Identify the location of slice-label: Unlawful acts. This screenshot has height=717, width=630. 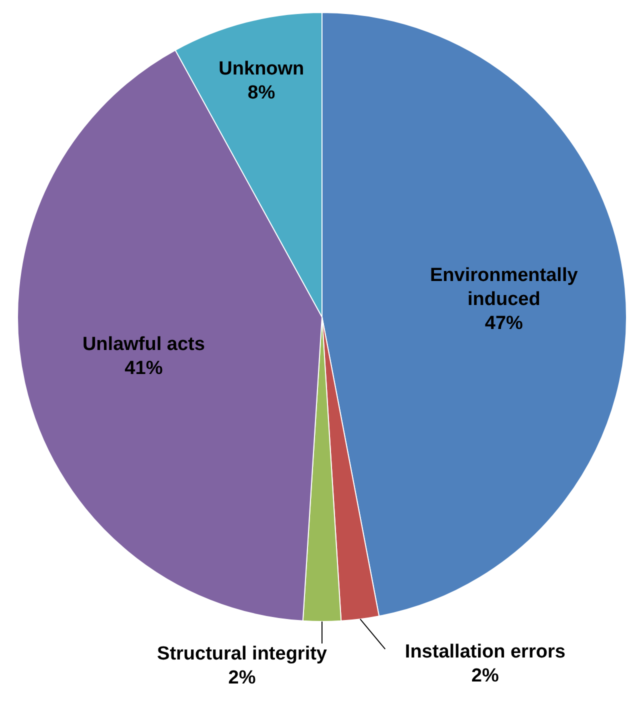
(143, 345).